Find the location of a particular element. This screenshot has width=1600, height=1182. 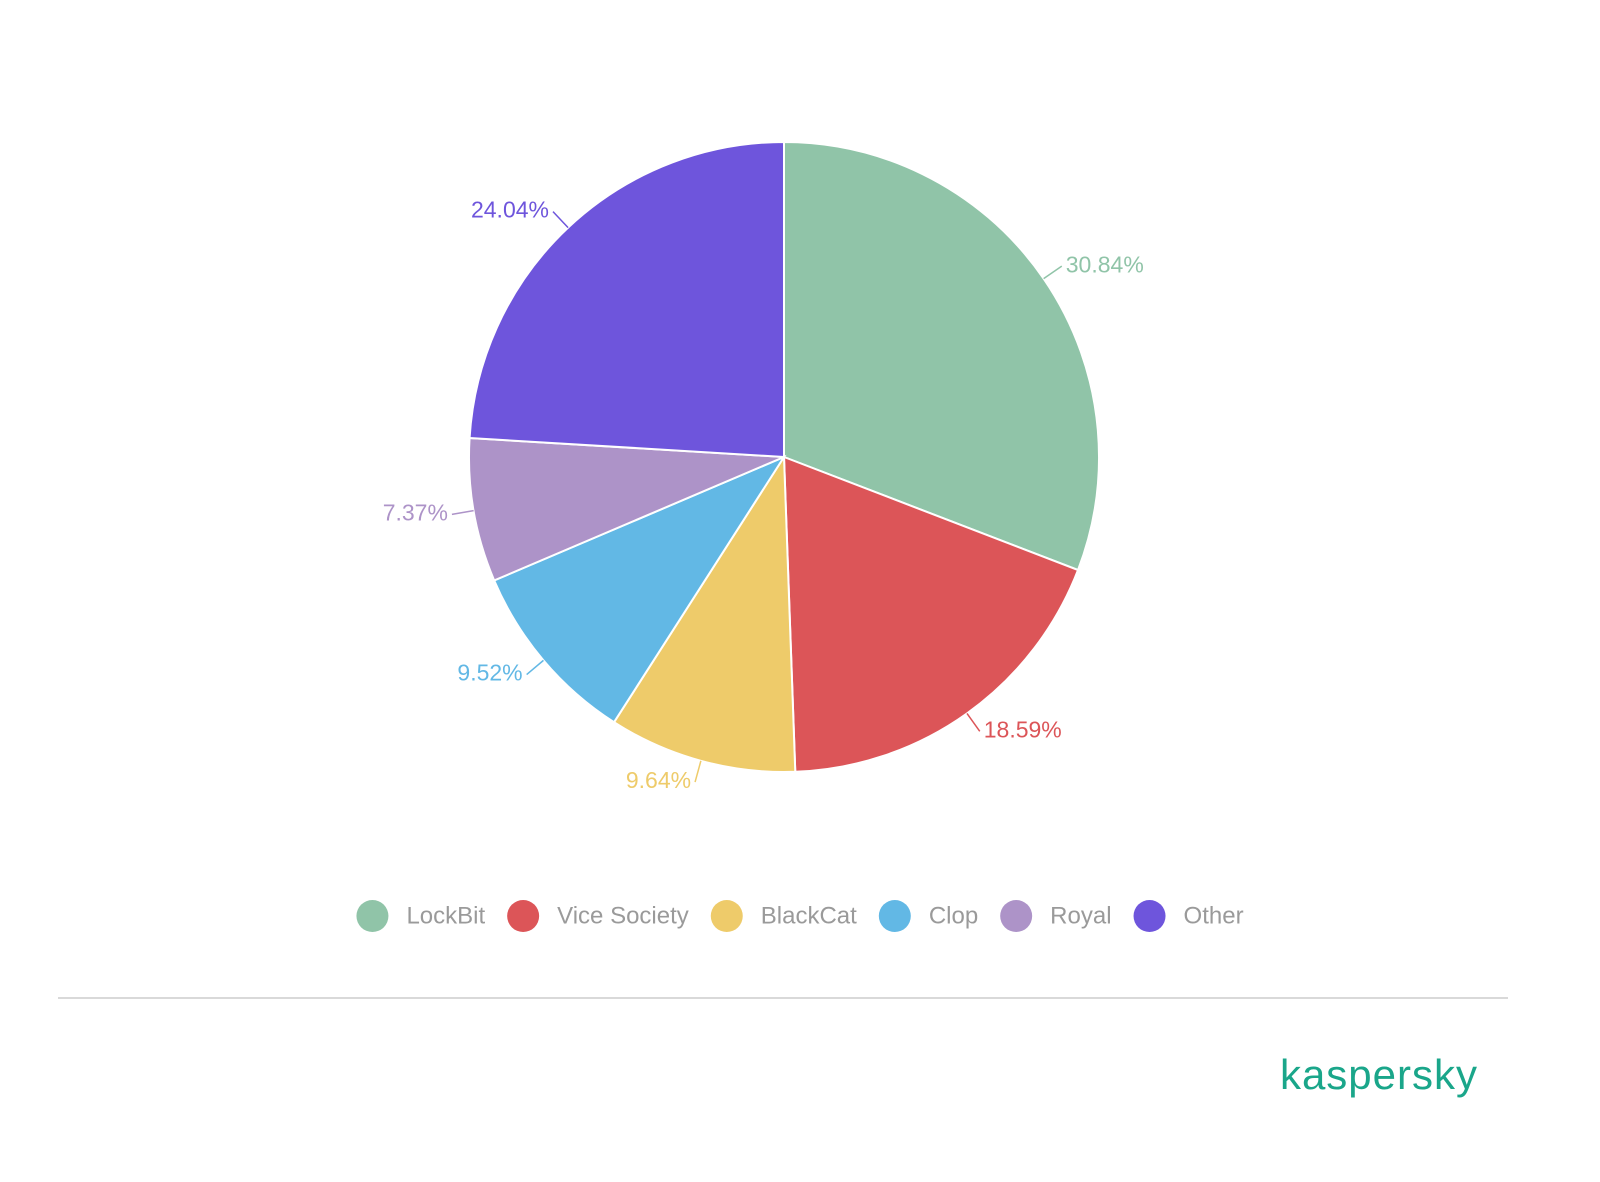

data-label: 30.84% is located at coordinates (1105, 264).